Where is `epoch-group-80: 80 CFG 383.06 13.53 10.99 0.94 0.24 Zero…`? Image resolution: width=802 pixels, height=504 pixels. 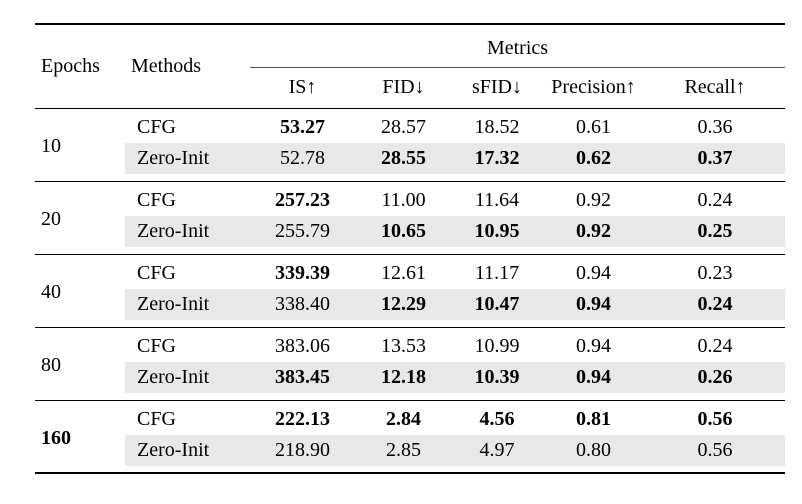 epoch-group-80: 80 CFG 383.06 13.53 10.99 0.94 0.24 Zero… is located at coordinates (410, 363).